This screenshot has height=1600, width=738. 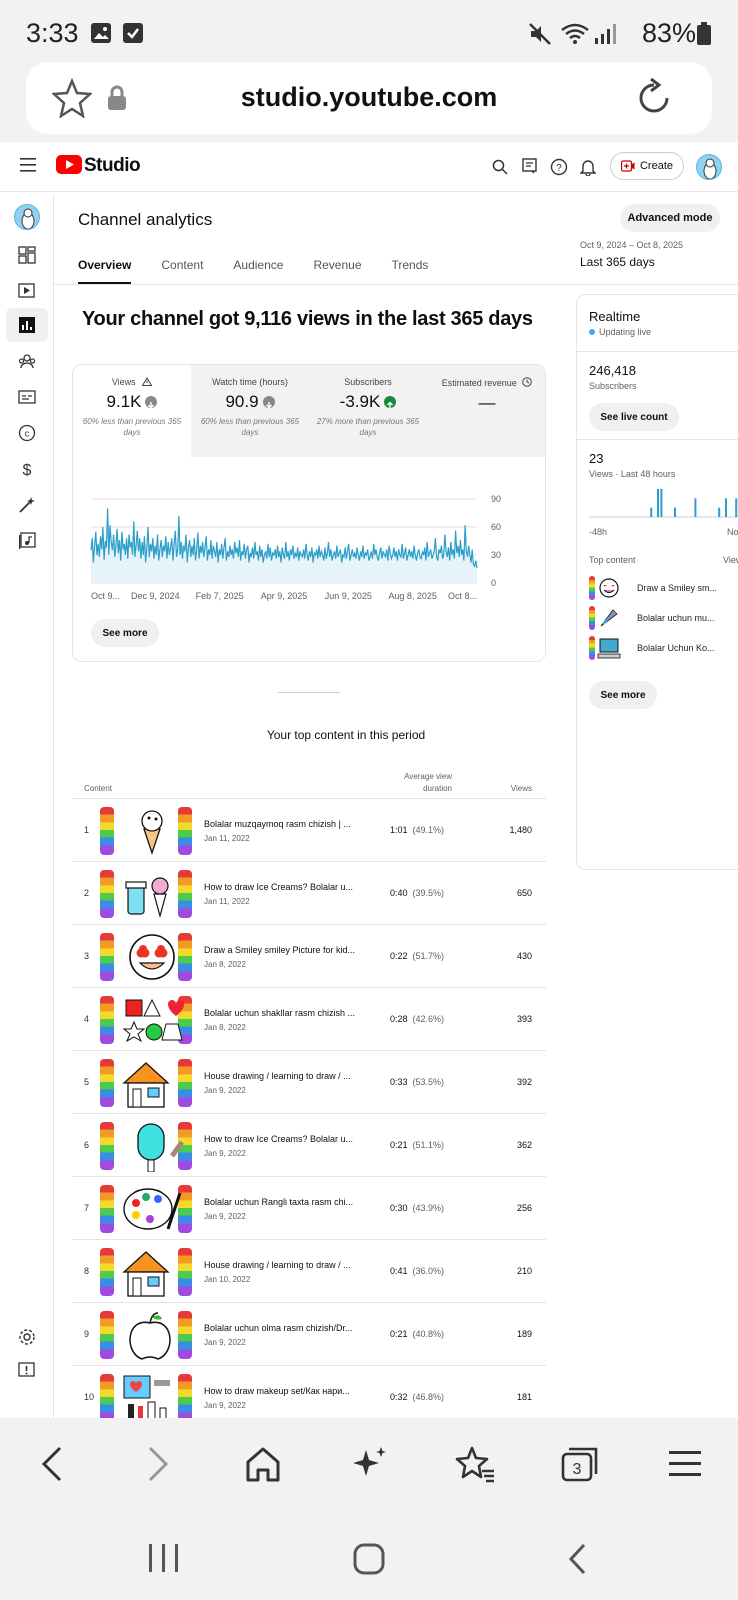 I want to click on feedback-icon, so click(x=530, y=166).